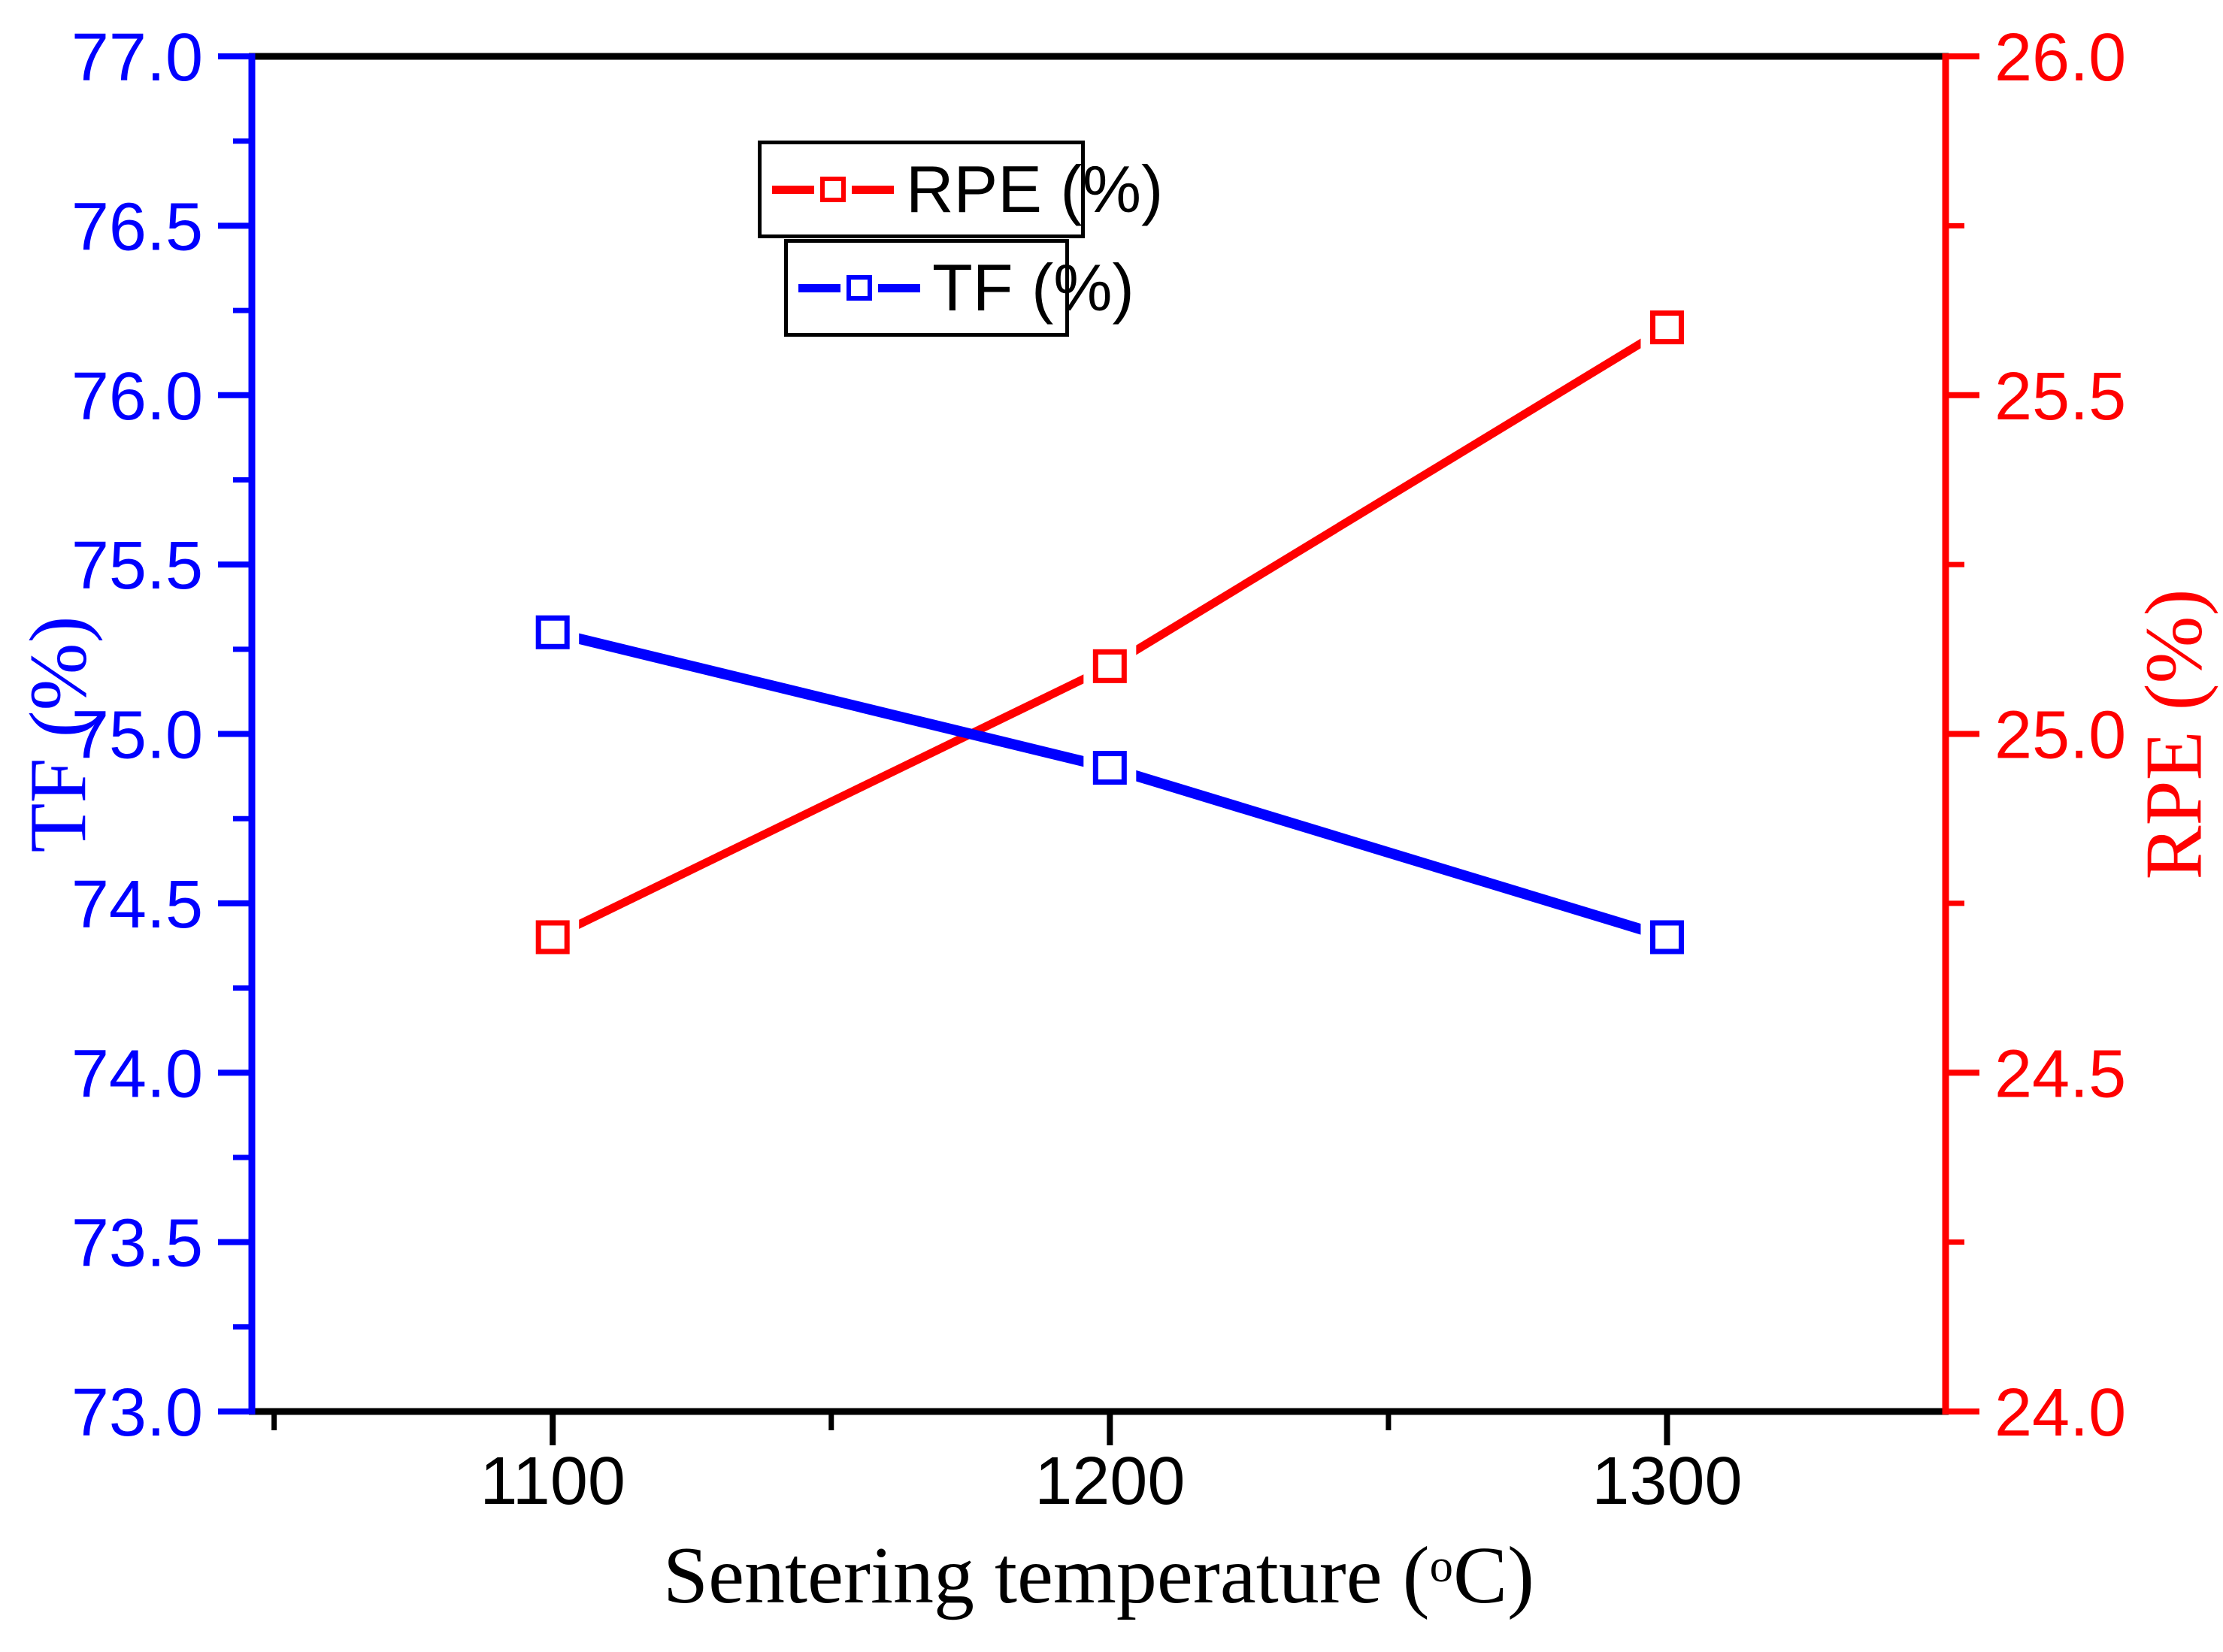 This screenshot has width=2223, height=1652. I want to click on y-left-tick-label: 73.0, so click(137, 1413).